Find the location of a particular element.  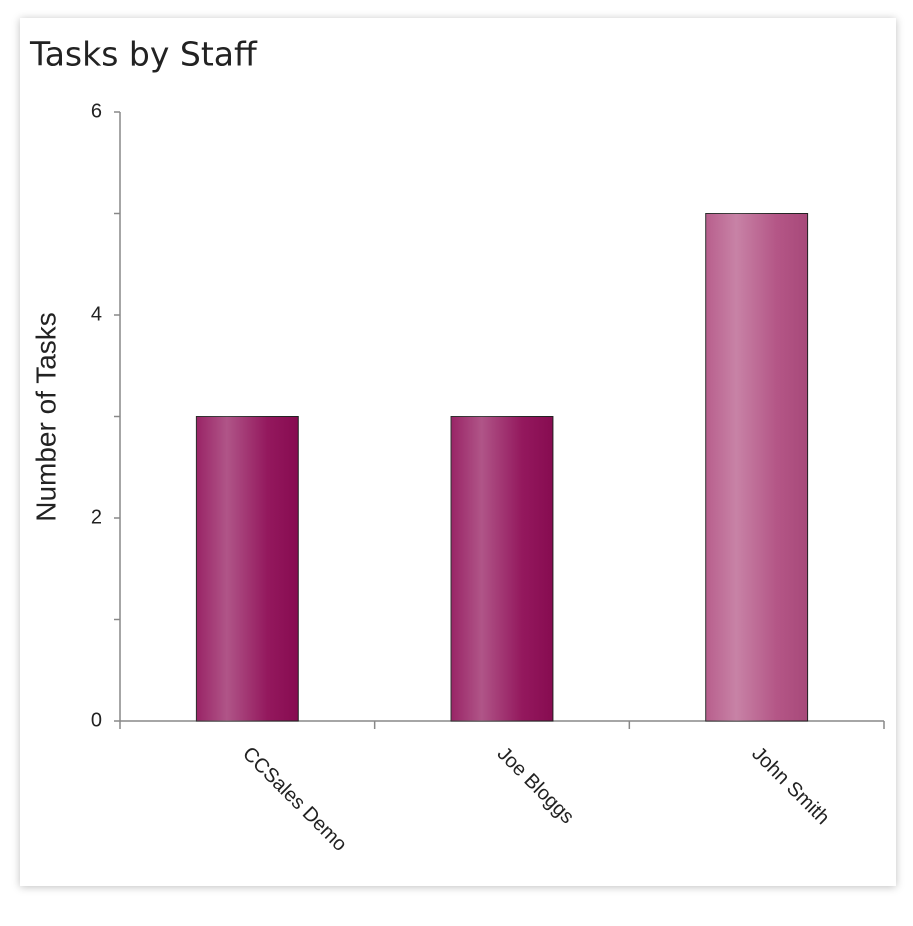

x-tick-label: John Smith is located at coordinates (790, 786).